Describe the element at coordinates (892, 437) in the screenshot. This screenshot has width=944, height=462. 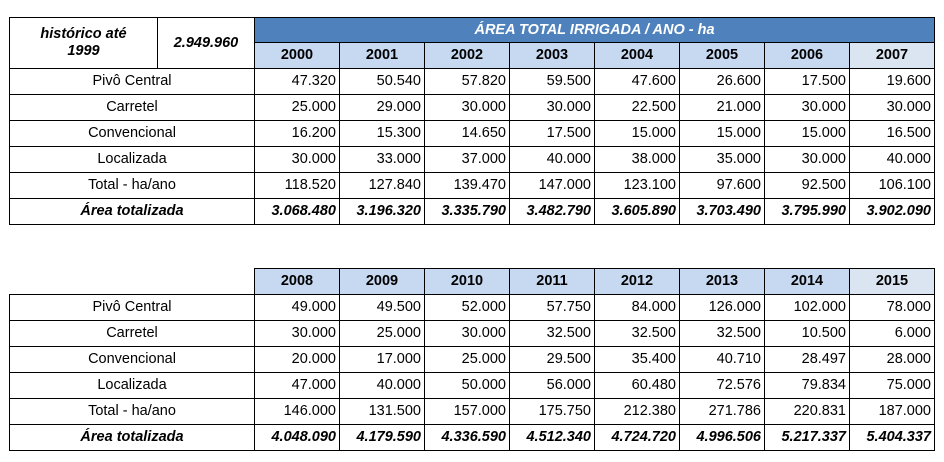
I see `table-cell: 5.404.337` at that location.